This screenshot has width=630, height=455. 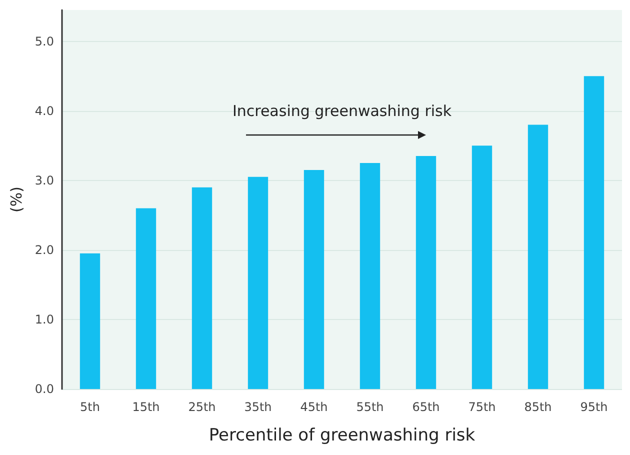 I want to click on x-tick-label: 15th, so click(x=146, y=407).